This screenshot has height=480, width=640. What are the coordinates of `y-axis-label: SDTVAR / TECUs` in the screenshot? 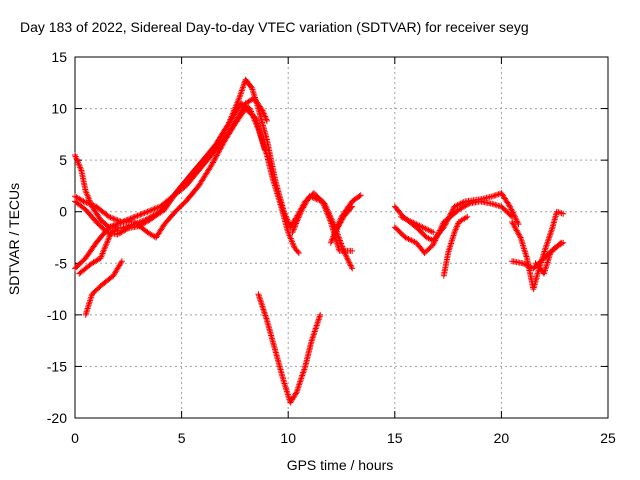 It's located at (14, 239).